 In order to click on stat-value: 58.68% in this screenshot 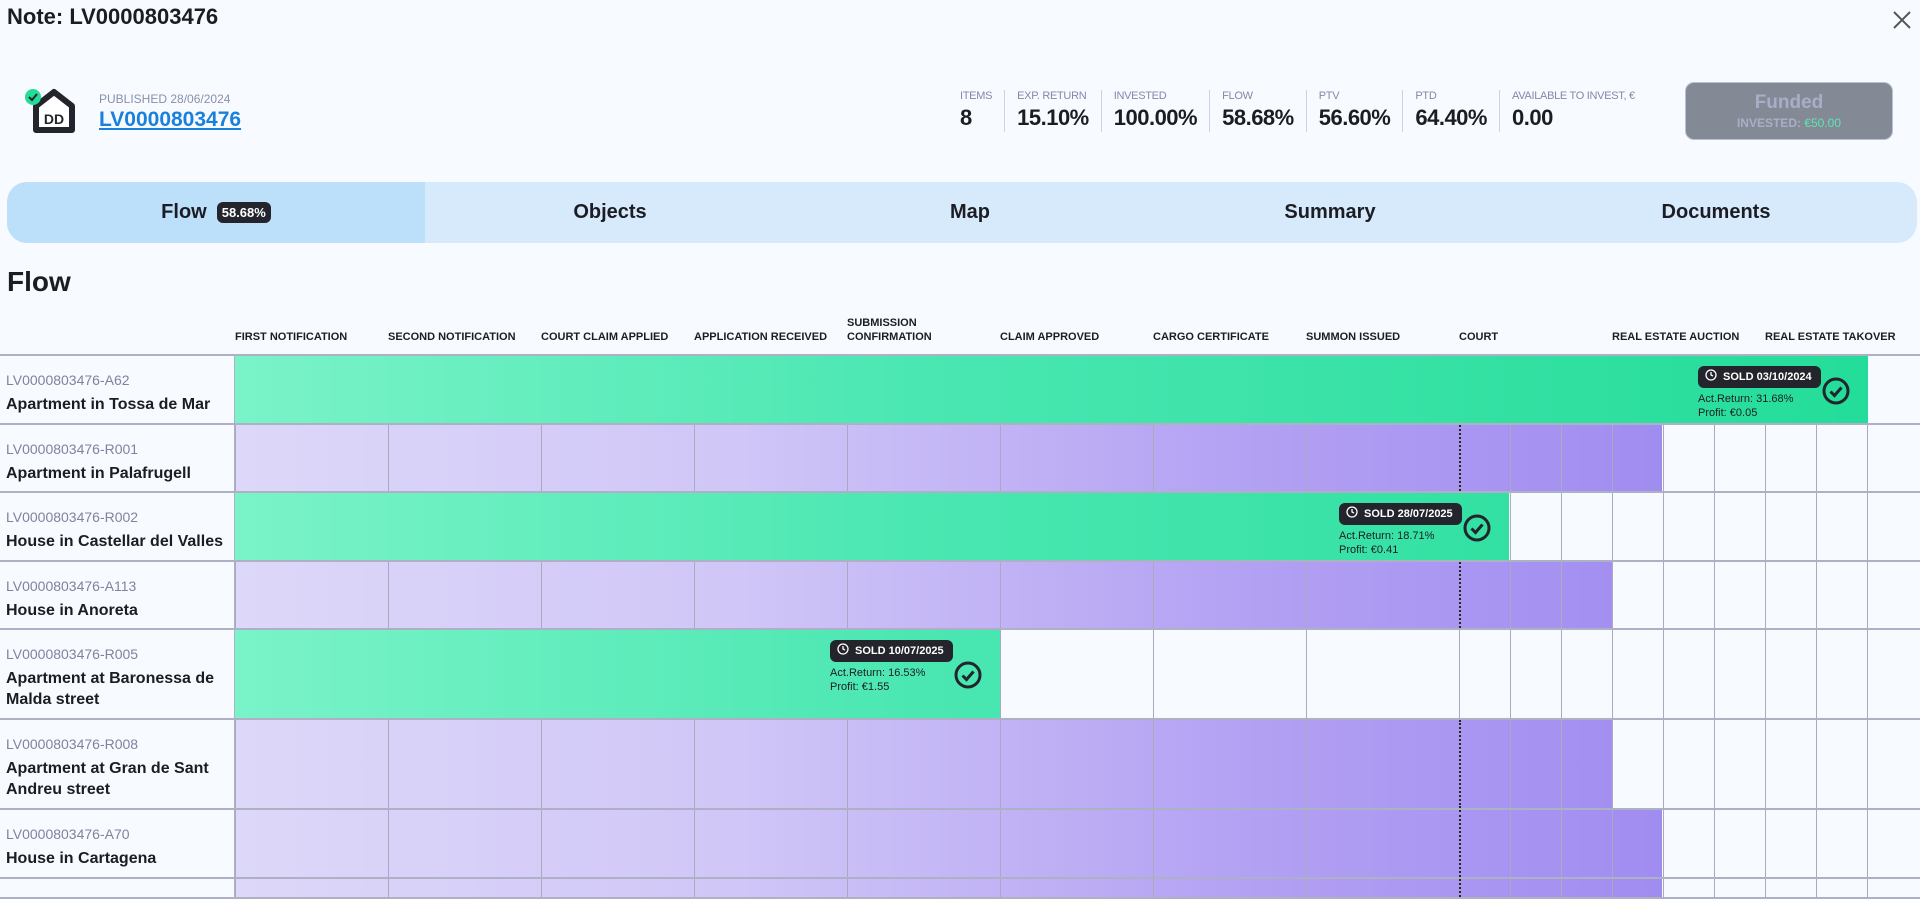, I will do `click(1258, 117)`.